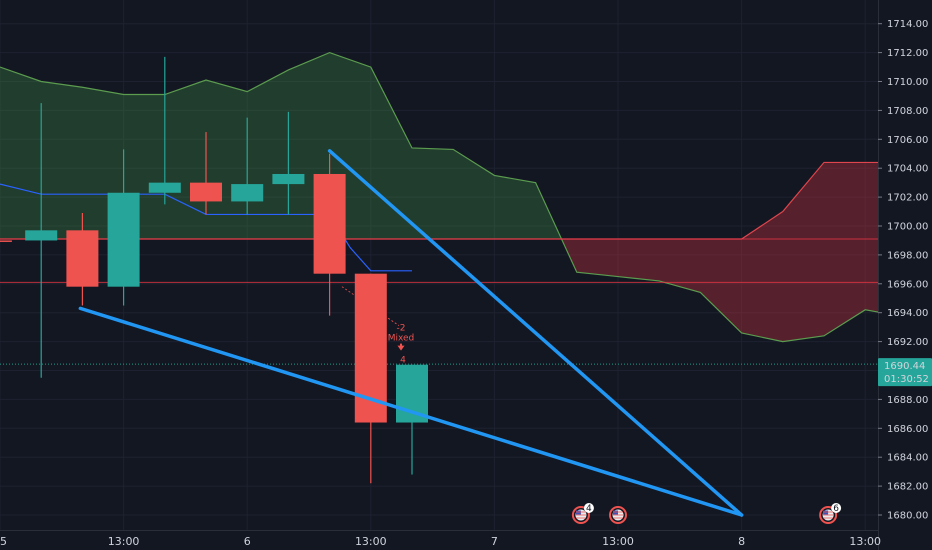 The width and height of the screenshot is (932, 550). I want to click on y-tick-label: 1700.00, so click(907, 227).